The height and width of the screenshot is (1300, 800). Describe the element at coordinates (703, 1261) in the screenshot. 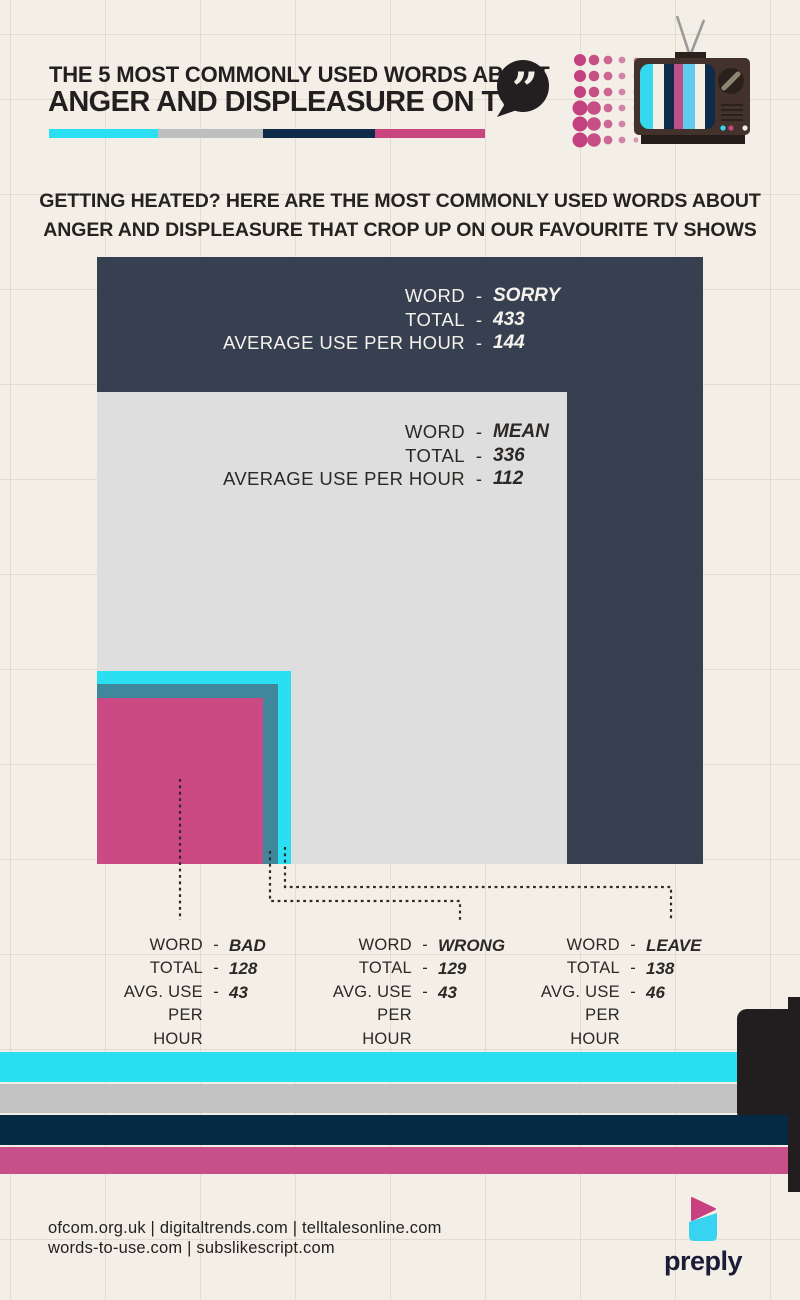

I see `preply-wordmark: preply` at that location.